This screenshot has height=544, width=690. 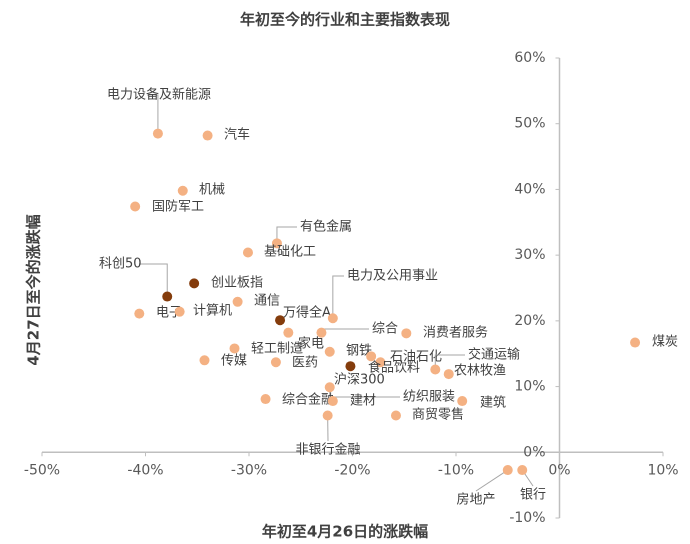 I want to click on x-tick-label: 0%, so click(x=559, y=470).